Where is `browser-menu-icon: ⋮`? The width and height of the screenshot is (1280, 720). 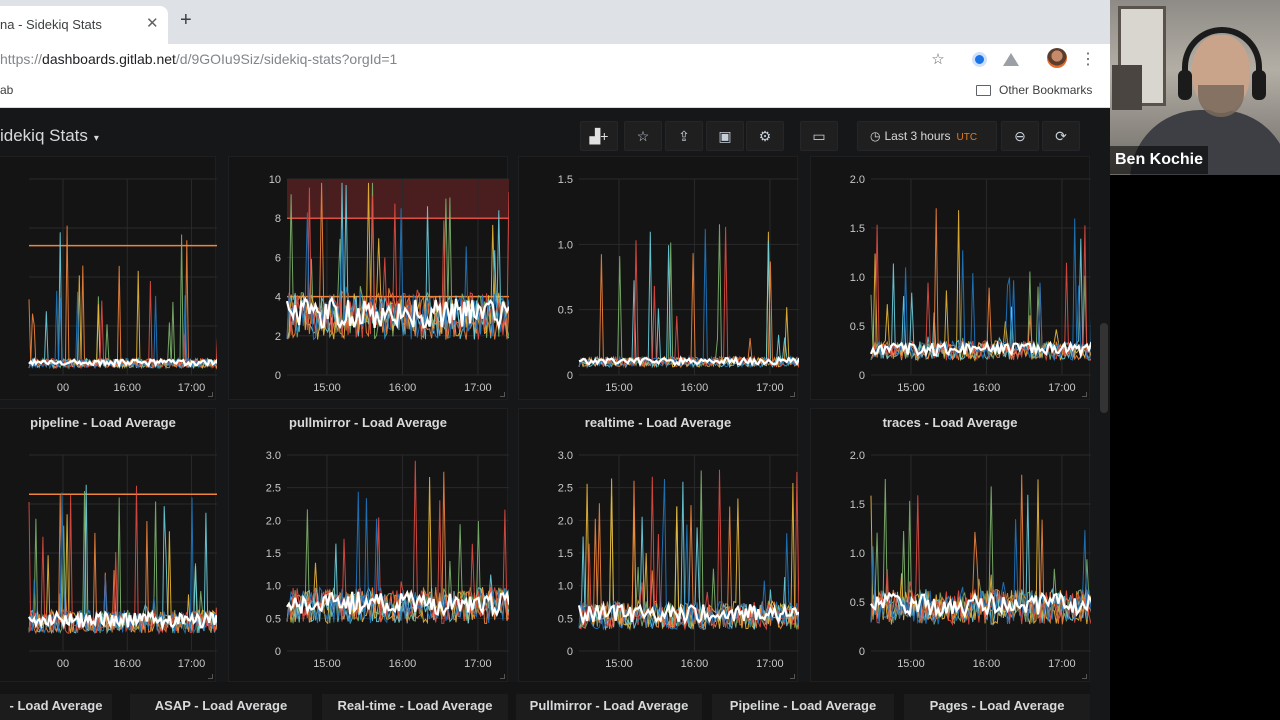
browser-menu-icon: ⋮ is located at coordinates (1088, 59).